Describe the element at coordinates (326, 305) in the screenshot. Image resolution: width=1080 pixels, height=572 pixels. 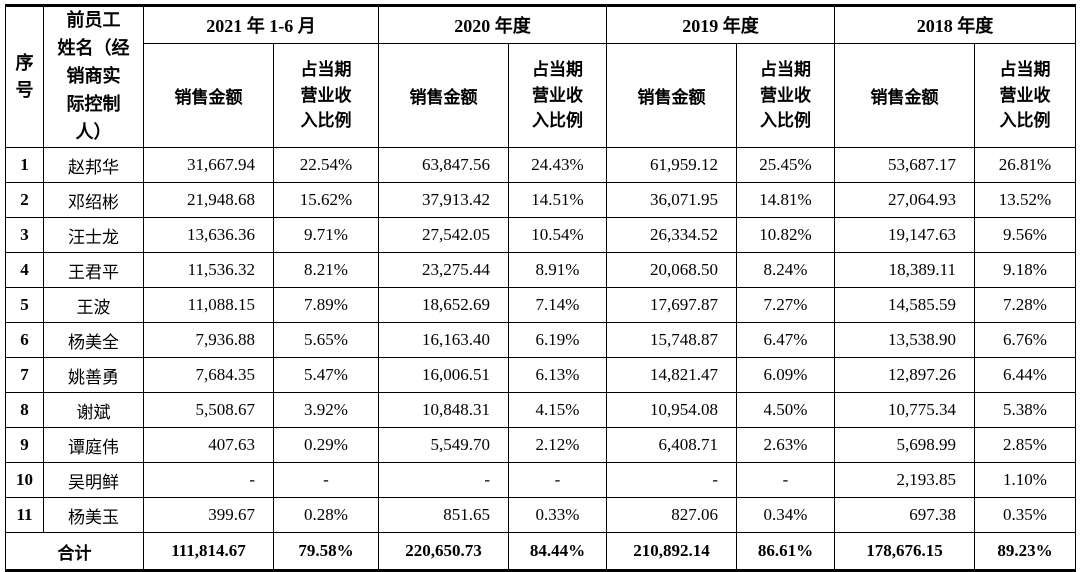
I see `ratio-cell: 7.89%` at that location.